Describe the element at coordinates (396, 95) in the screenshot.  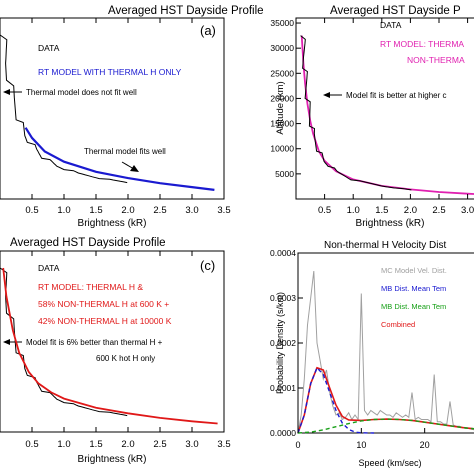
I see `panel-b-annotation-1: Model fit is better at higher c` at that location.